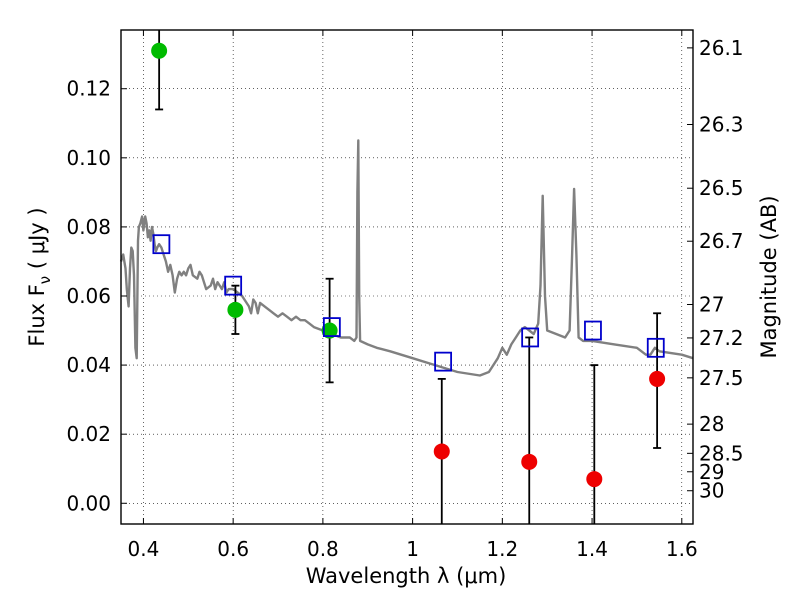  I want to click on y-tick-label: 0.06, so click(88, 296).